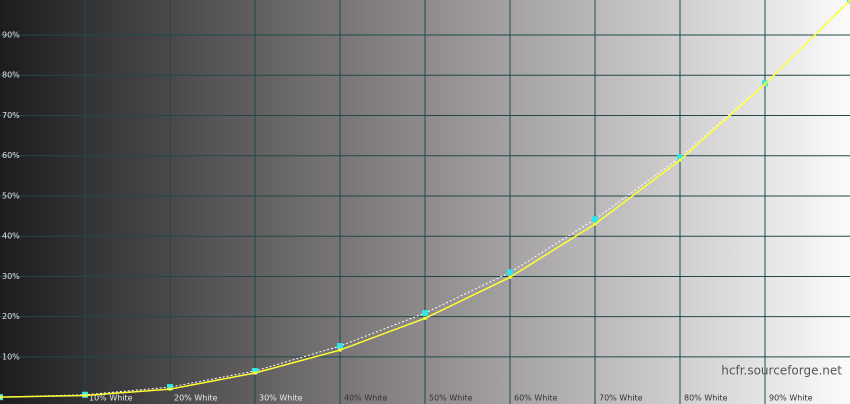  Describe the element at coordinates (196, 398) in the screenshot. I see `x-tick-label: 20% White` at that location.